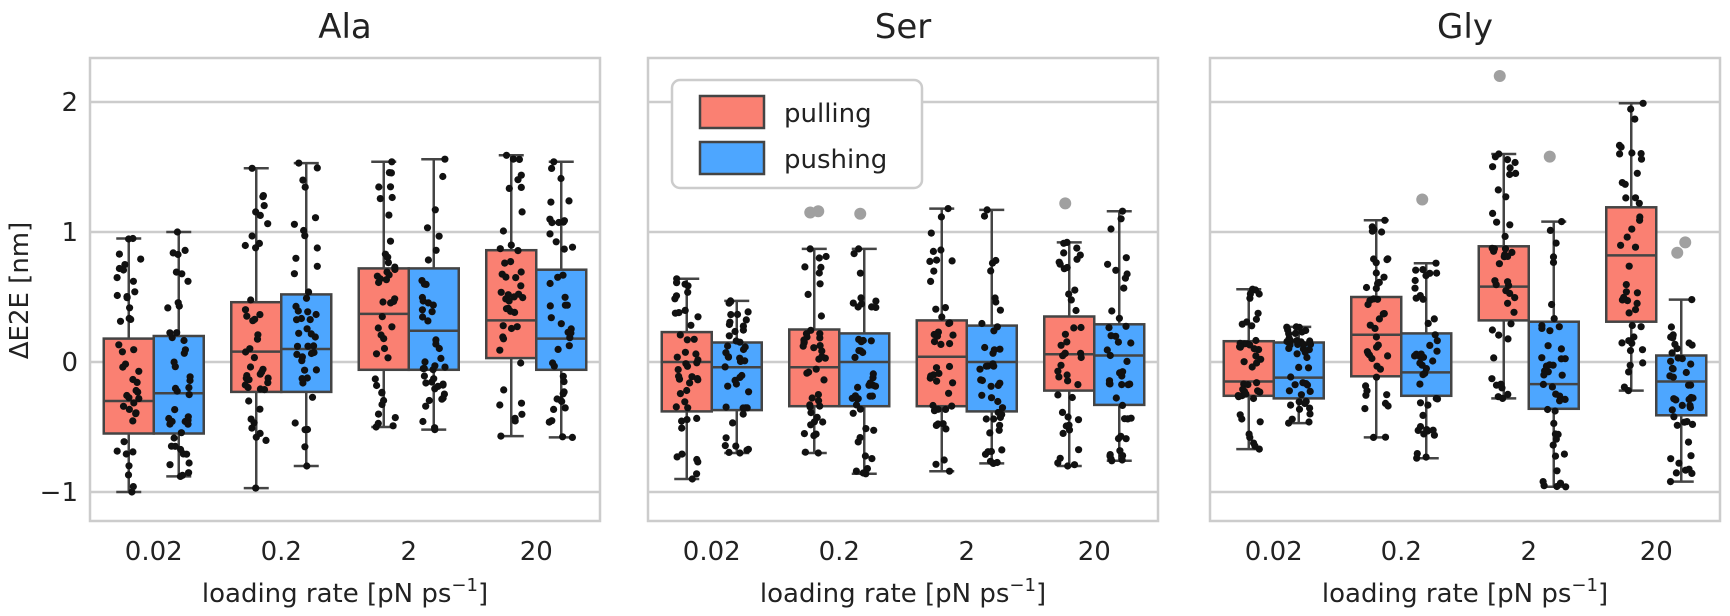 The image size is (1730, 616). I want to click on x-axis-label-sup: −1, so click(1022, 585).